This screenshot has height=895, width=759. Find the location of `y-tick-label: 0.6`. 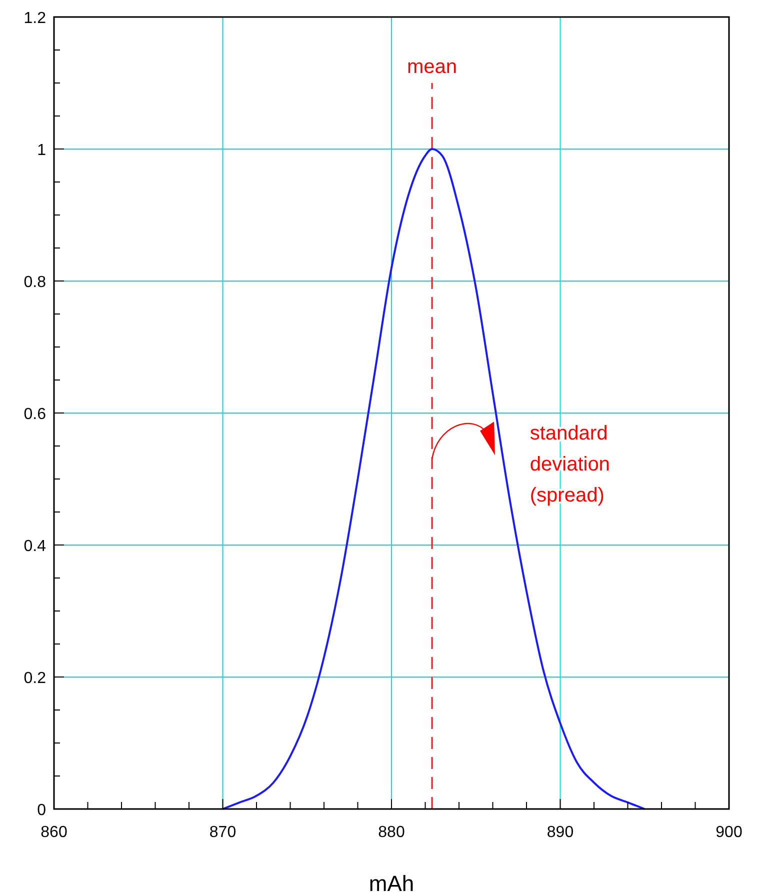

y-tick-label: 0.6 is located at coordinates (35, 414).